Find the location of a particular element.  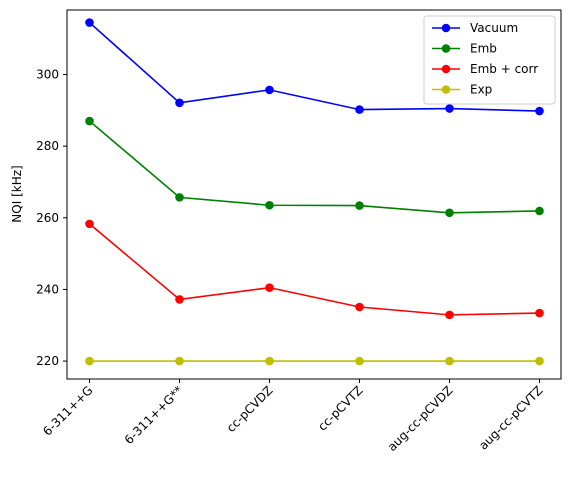

legend: Vacuum Emb Emb + corr Exp is located at coordinates (489, 60).